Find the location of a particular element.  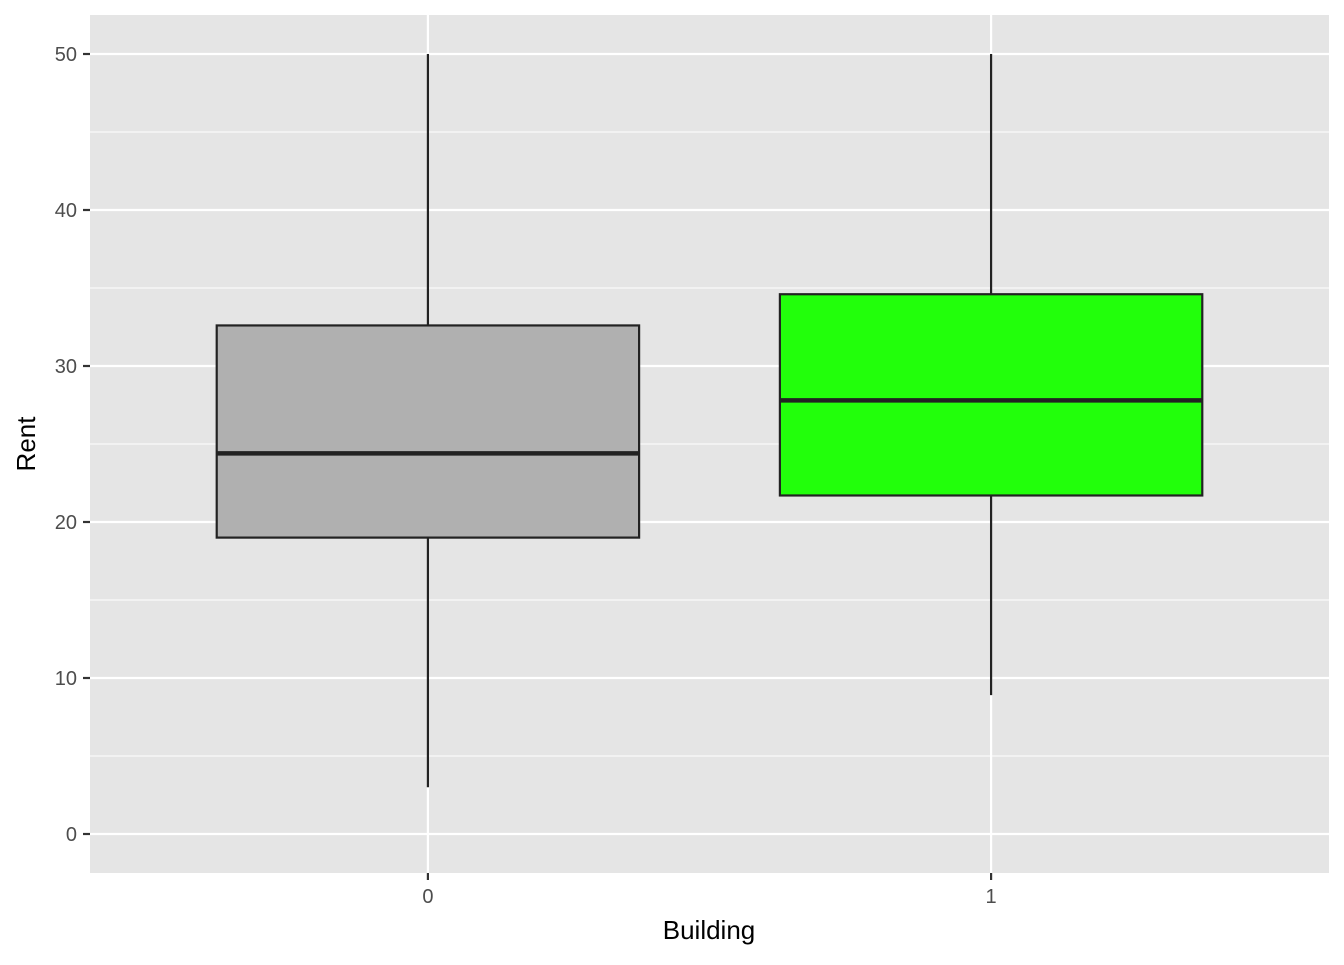

x-tick-label: 0 is located at coordinates (427, 897).